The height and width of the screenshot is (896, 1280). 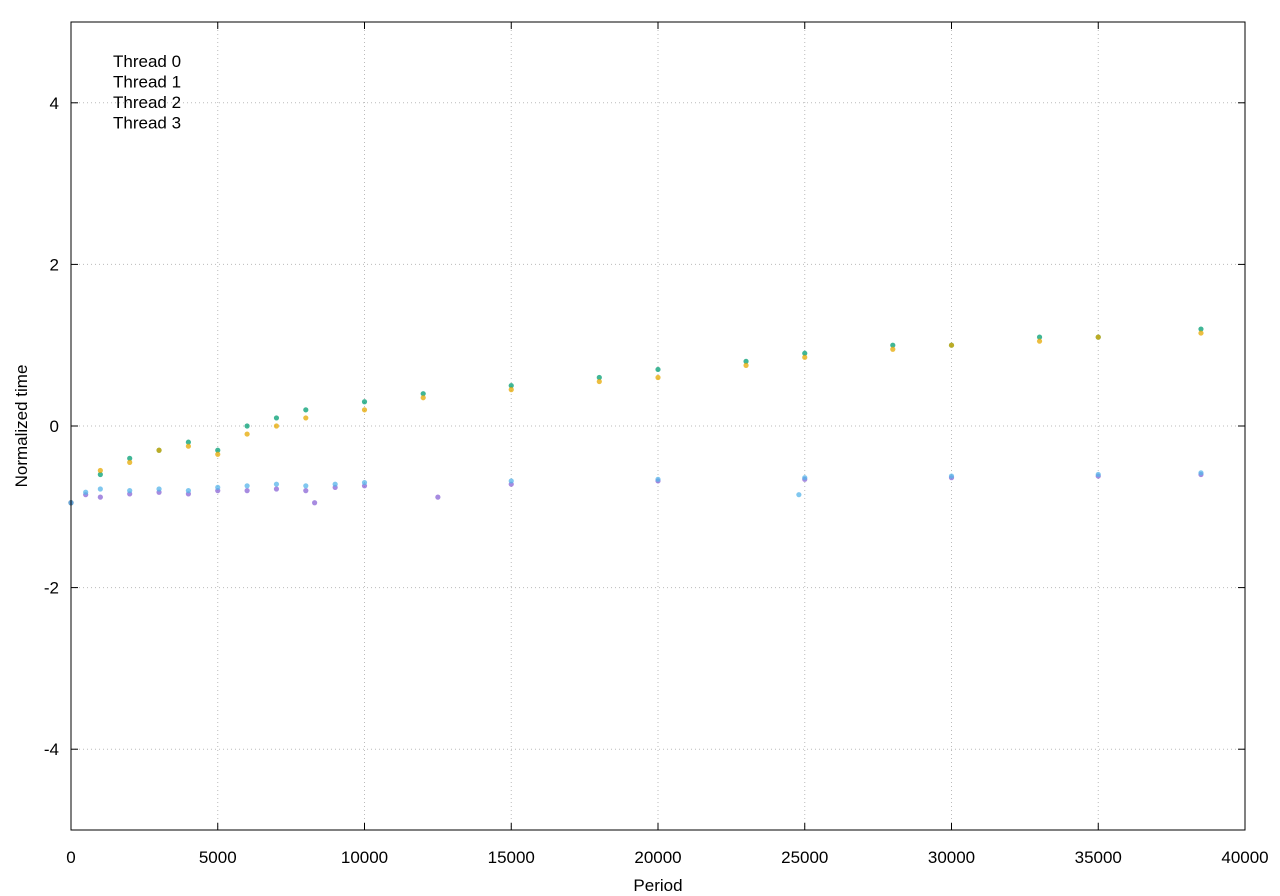 What do you see at coordinates (657, 857) in the screenshot?
I see `x-tick-label: 20000` at bounding box center [657, 857].